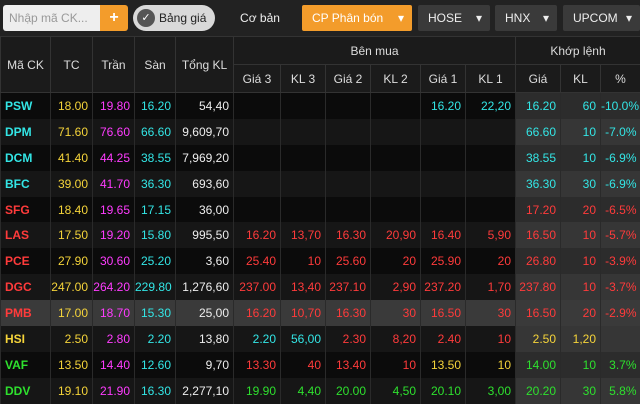 The height and width of the screenshot is (404, 640). I want to click on basic-tab: Cơ bản, so click(260, 18).